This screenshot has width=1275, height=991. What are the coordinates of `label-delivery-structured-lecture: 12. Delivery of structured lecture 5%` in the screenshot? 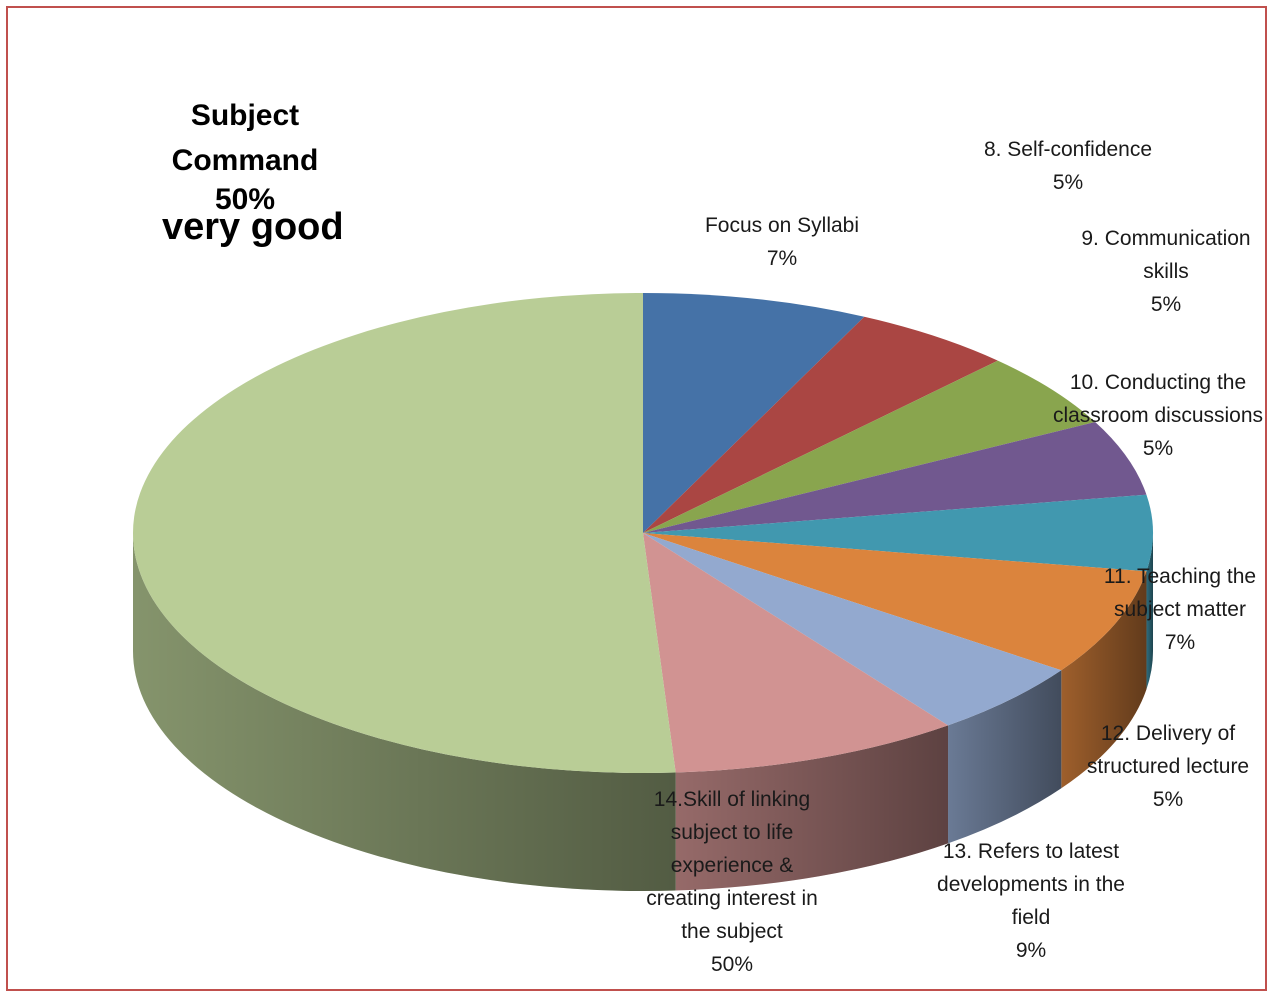 It's located at (1168, 766).